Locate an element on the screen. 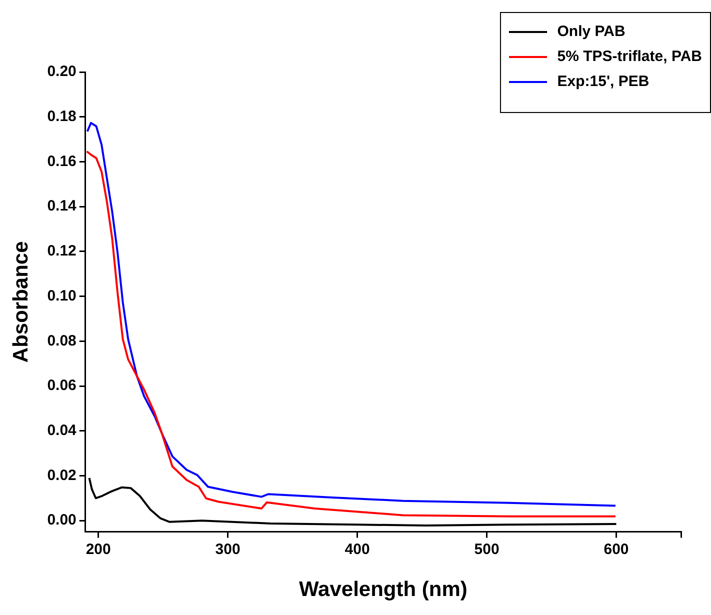 This screenshot has height=615, width=711. y-tick-label: 0.08 is located at coordinates (61, 341).